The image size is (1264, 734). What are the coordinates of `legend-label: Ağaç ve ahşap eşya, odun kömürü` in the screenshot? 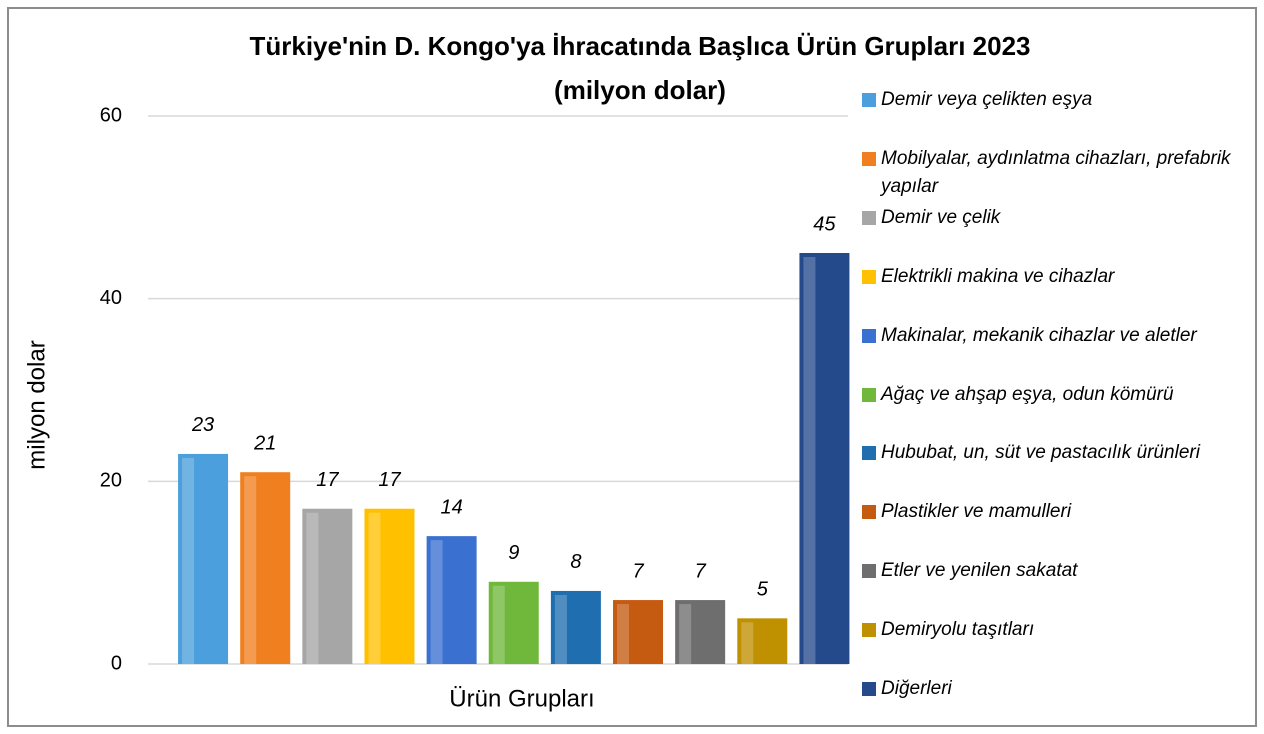 It's located at (1027, 394).